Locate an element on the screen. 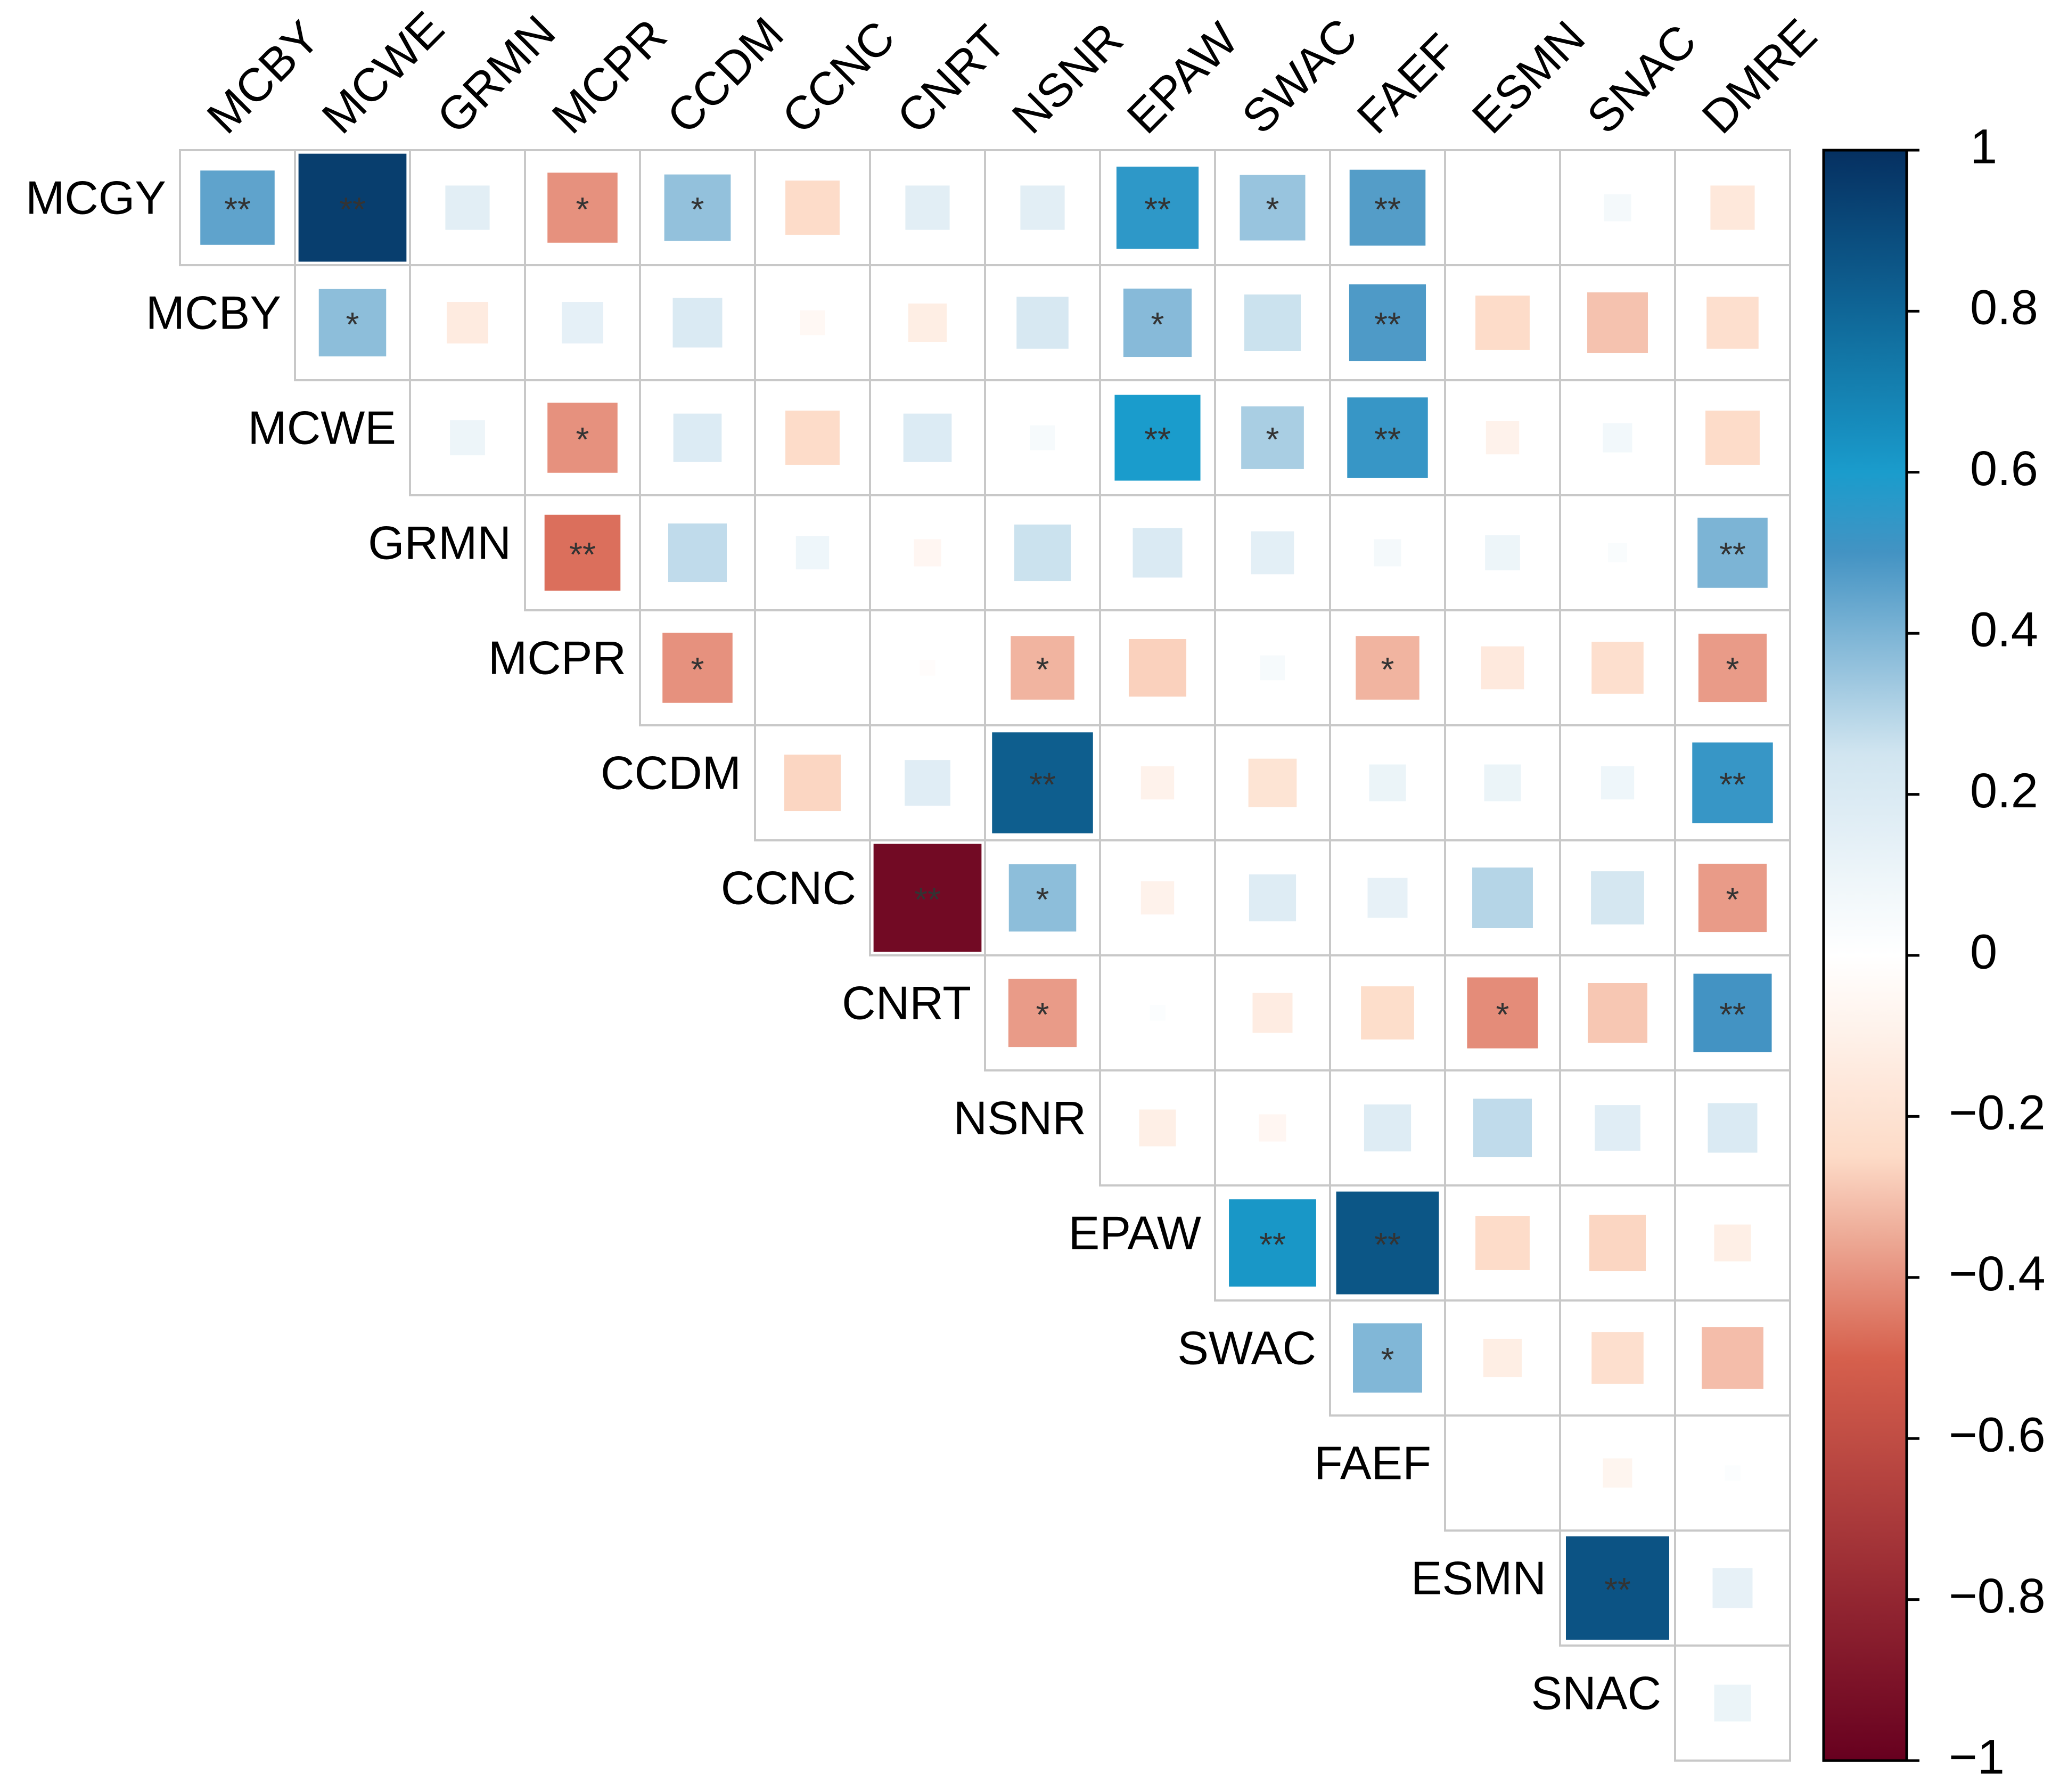 This screenshot has width=2068, height=1792. colorbar-tick-label: 0.8 is located at coordinates (2004, 308).